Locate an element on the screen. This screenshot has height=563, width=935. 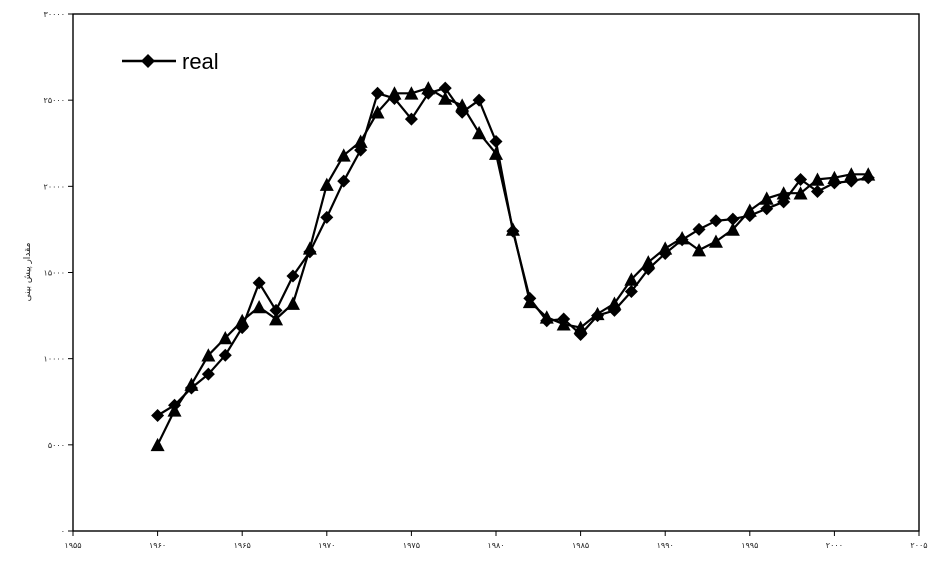
y-axis-ticks: ۰ ۵۰۰۰ ۱۰۰۰۰ ۱۵۰۰۰ ۲۰۰۰۰ ۲۵۰۰۰ ۳۰۰۰۰ is located at coordinates (58, 273).